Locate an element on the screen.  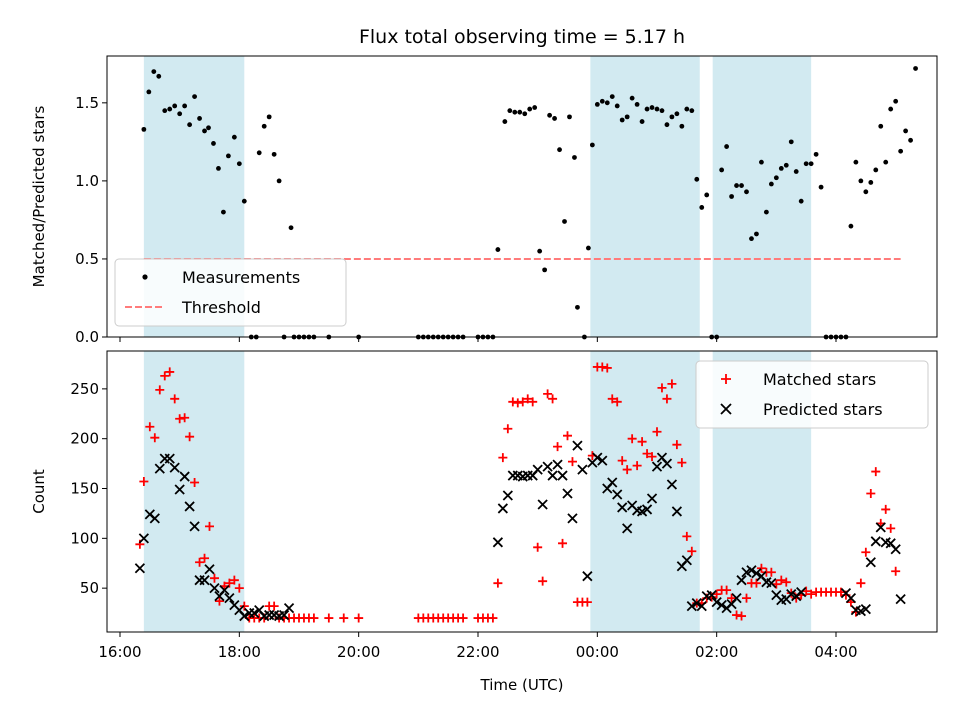
x-tick-label-1: 18:00 is located at coordinates (239, 652).